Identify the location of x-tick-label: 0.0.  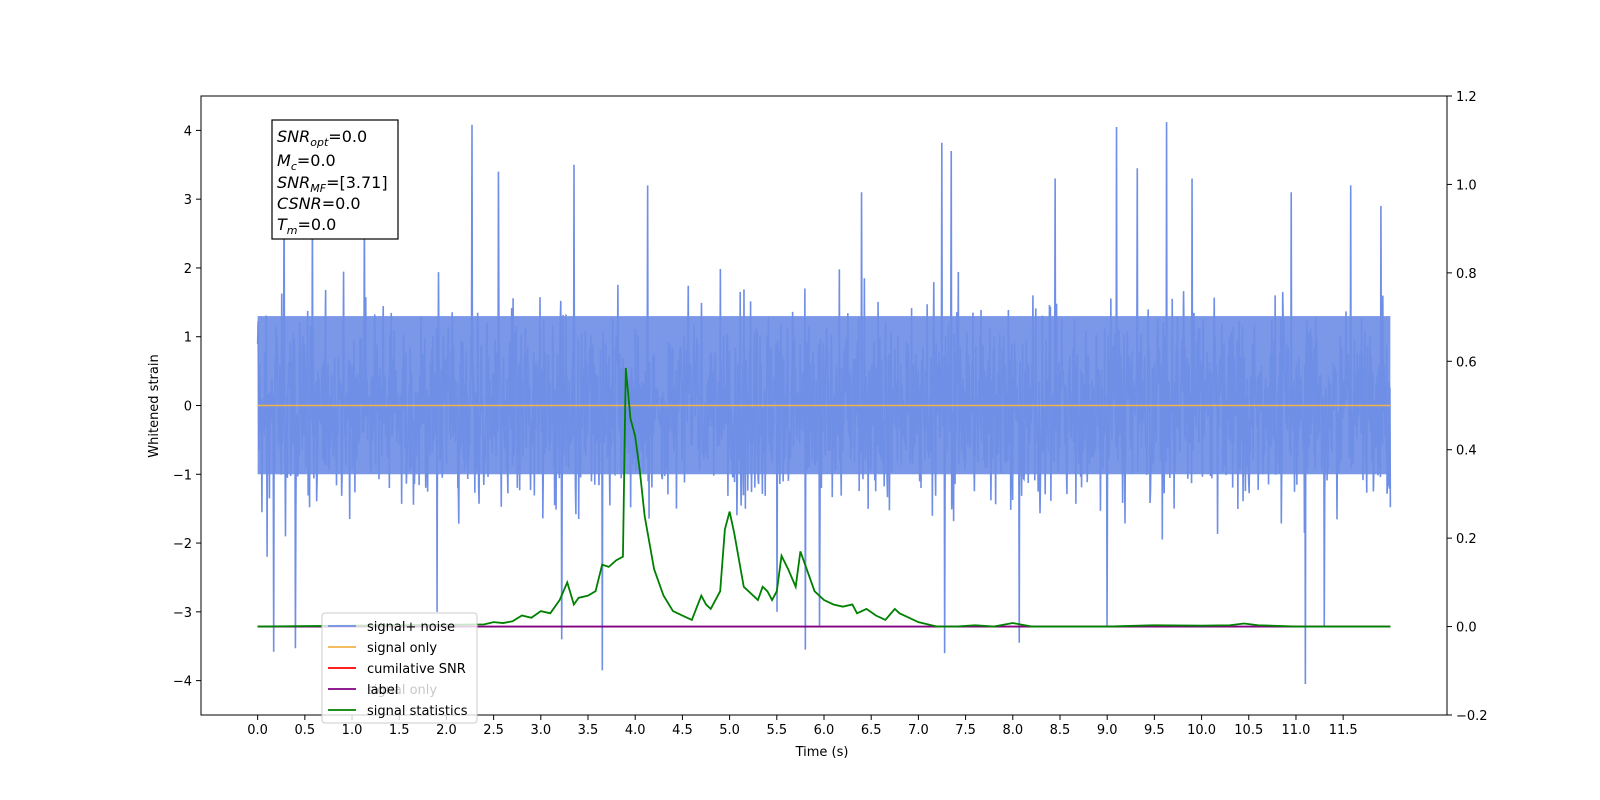
(257, 730).